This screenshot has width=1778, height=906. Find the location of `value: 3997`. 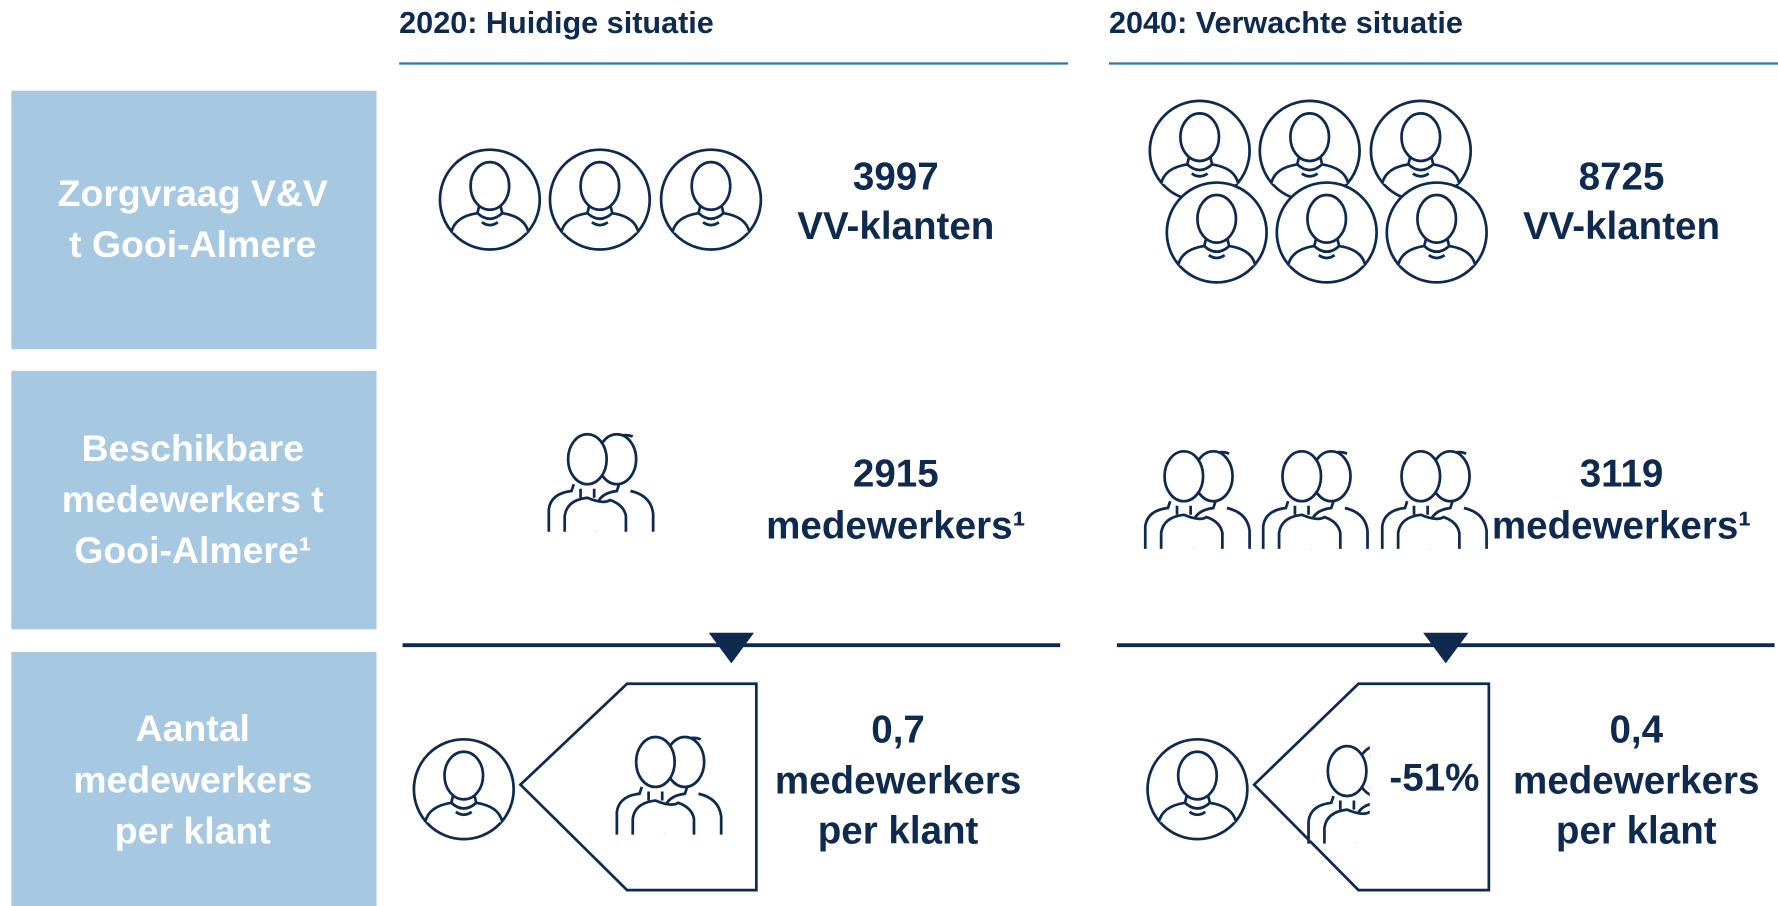

value: 3997 is located at coordinates (896, 176).